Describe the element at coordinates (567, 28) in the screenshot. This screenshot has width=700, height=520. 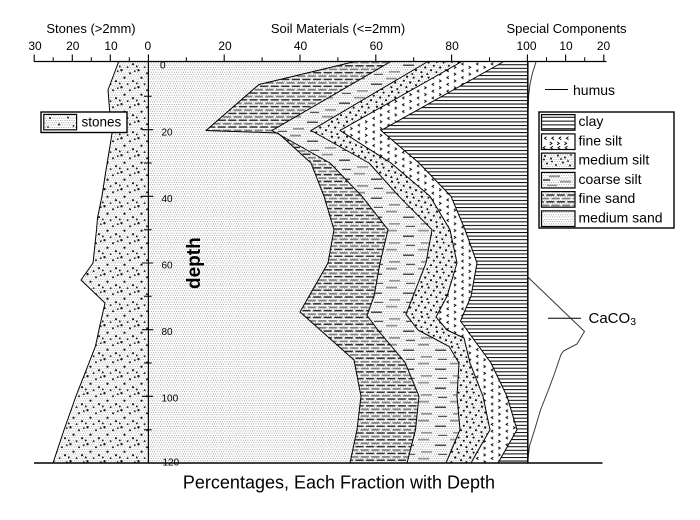
I see `svg-text: Special Components` at that location.